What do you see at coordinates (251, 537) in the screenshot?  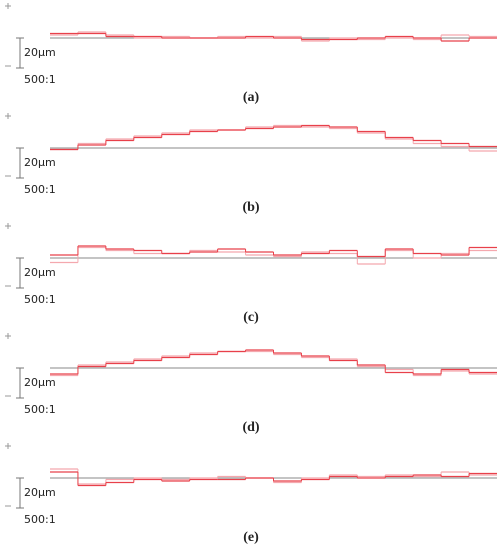 I see `caption: (e)` at bounding box center [251, 537].